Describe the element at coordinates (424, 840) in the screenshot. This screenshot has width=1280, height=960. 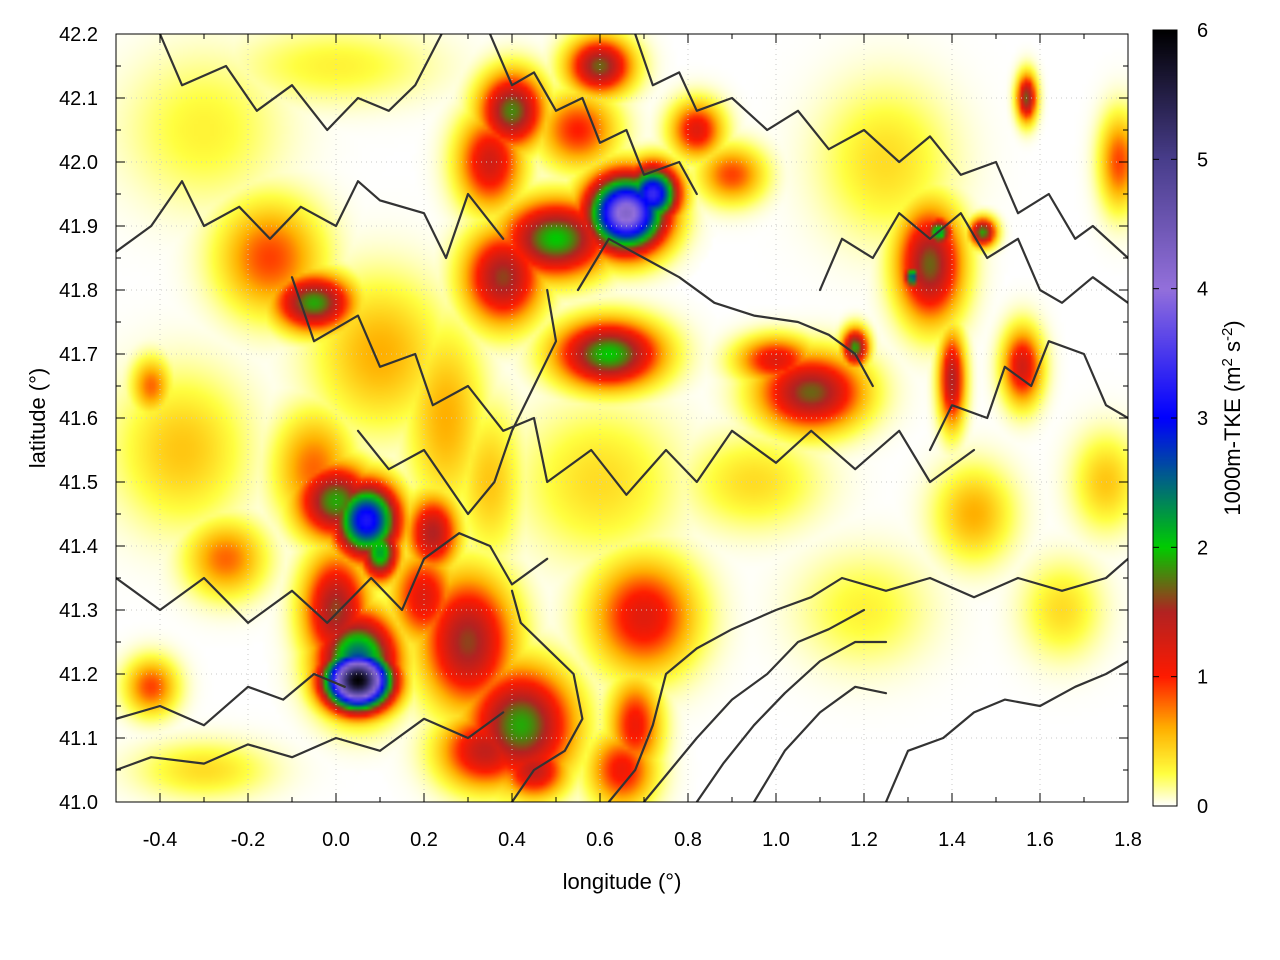
I see `x-tick-label: 0.2` at that location.